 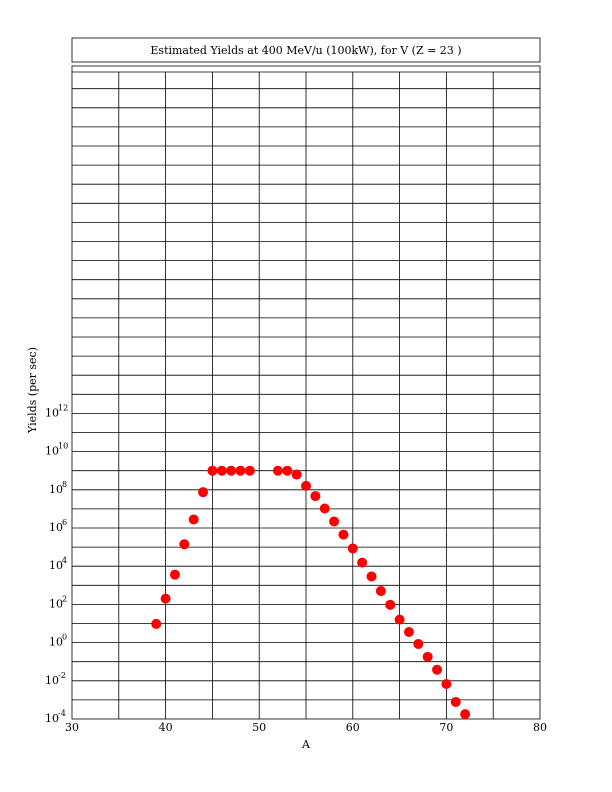 I want to click on y-tick-exponent: 10, so click(x=63, y=446).